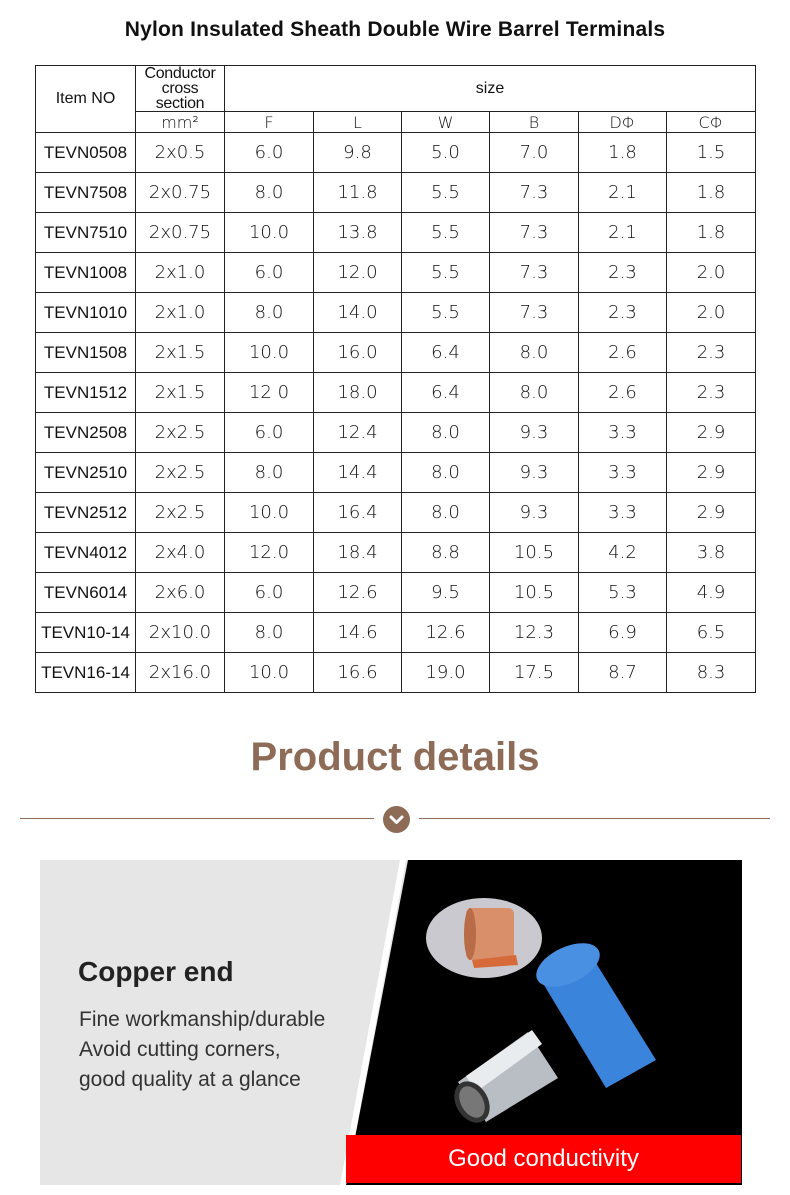 This screenshot has height=1195, width=790. I want to click on table-row: TEVN1008 2x1.0 6.0 12.0 5.5 7.3 2.3 2.0, so click(396, 272).